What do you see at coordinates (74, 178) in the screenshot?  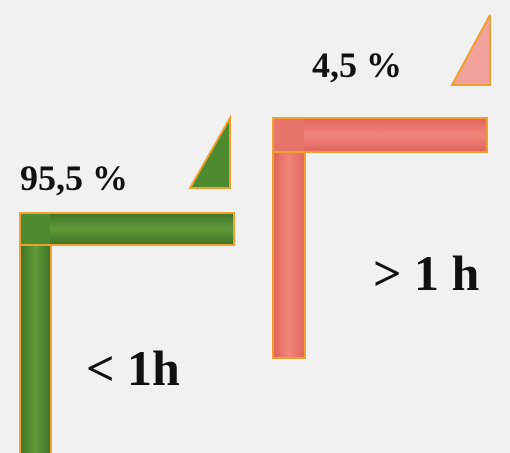 I see `percent-label: 95,5 %` at bounding box center [74, 178].